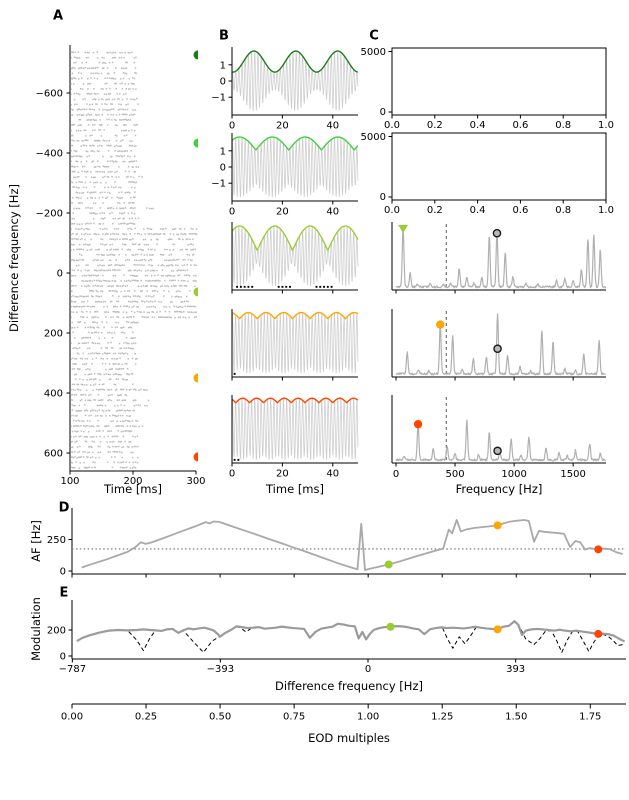  I want to click on df-marker-lime_green, so click(195, 143).